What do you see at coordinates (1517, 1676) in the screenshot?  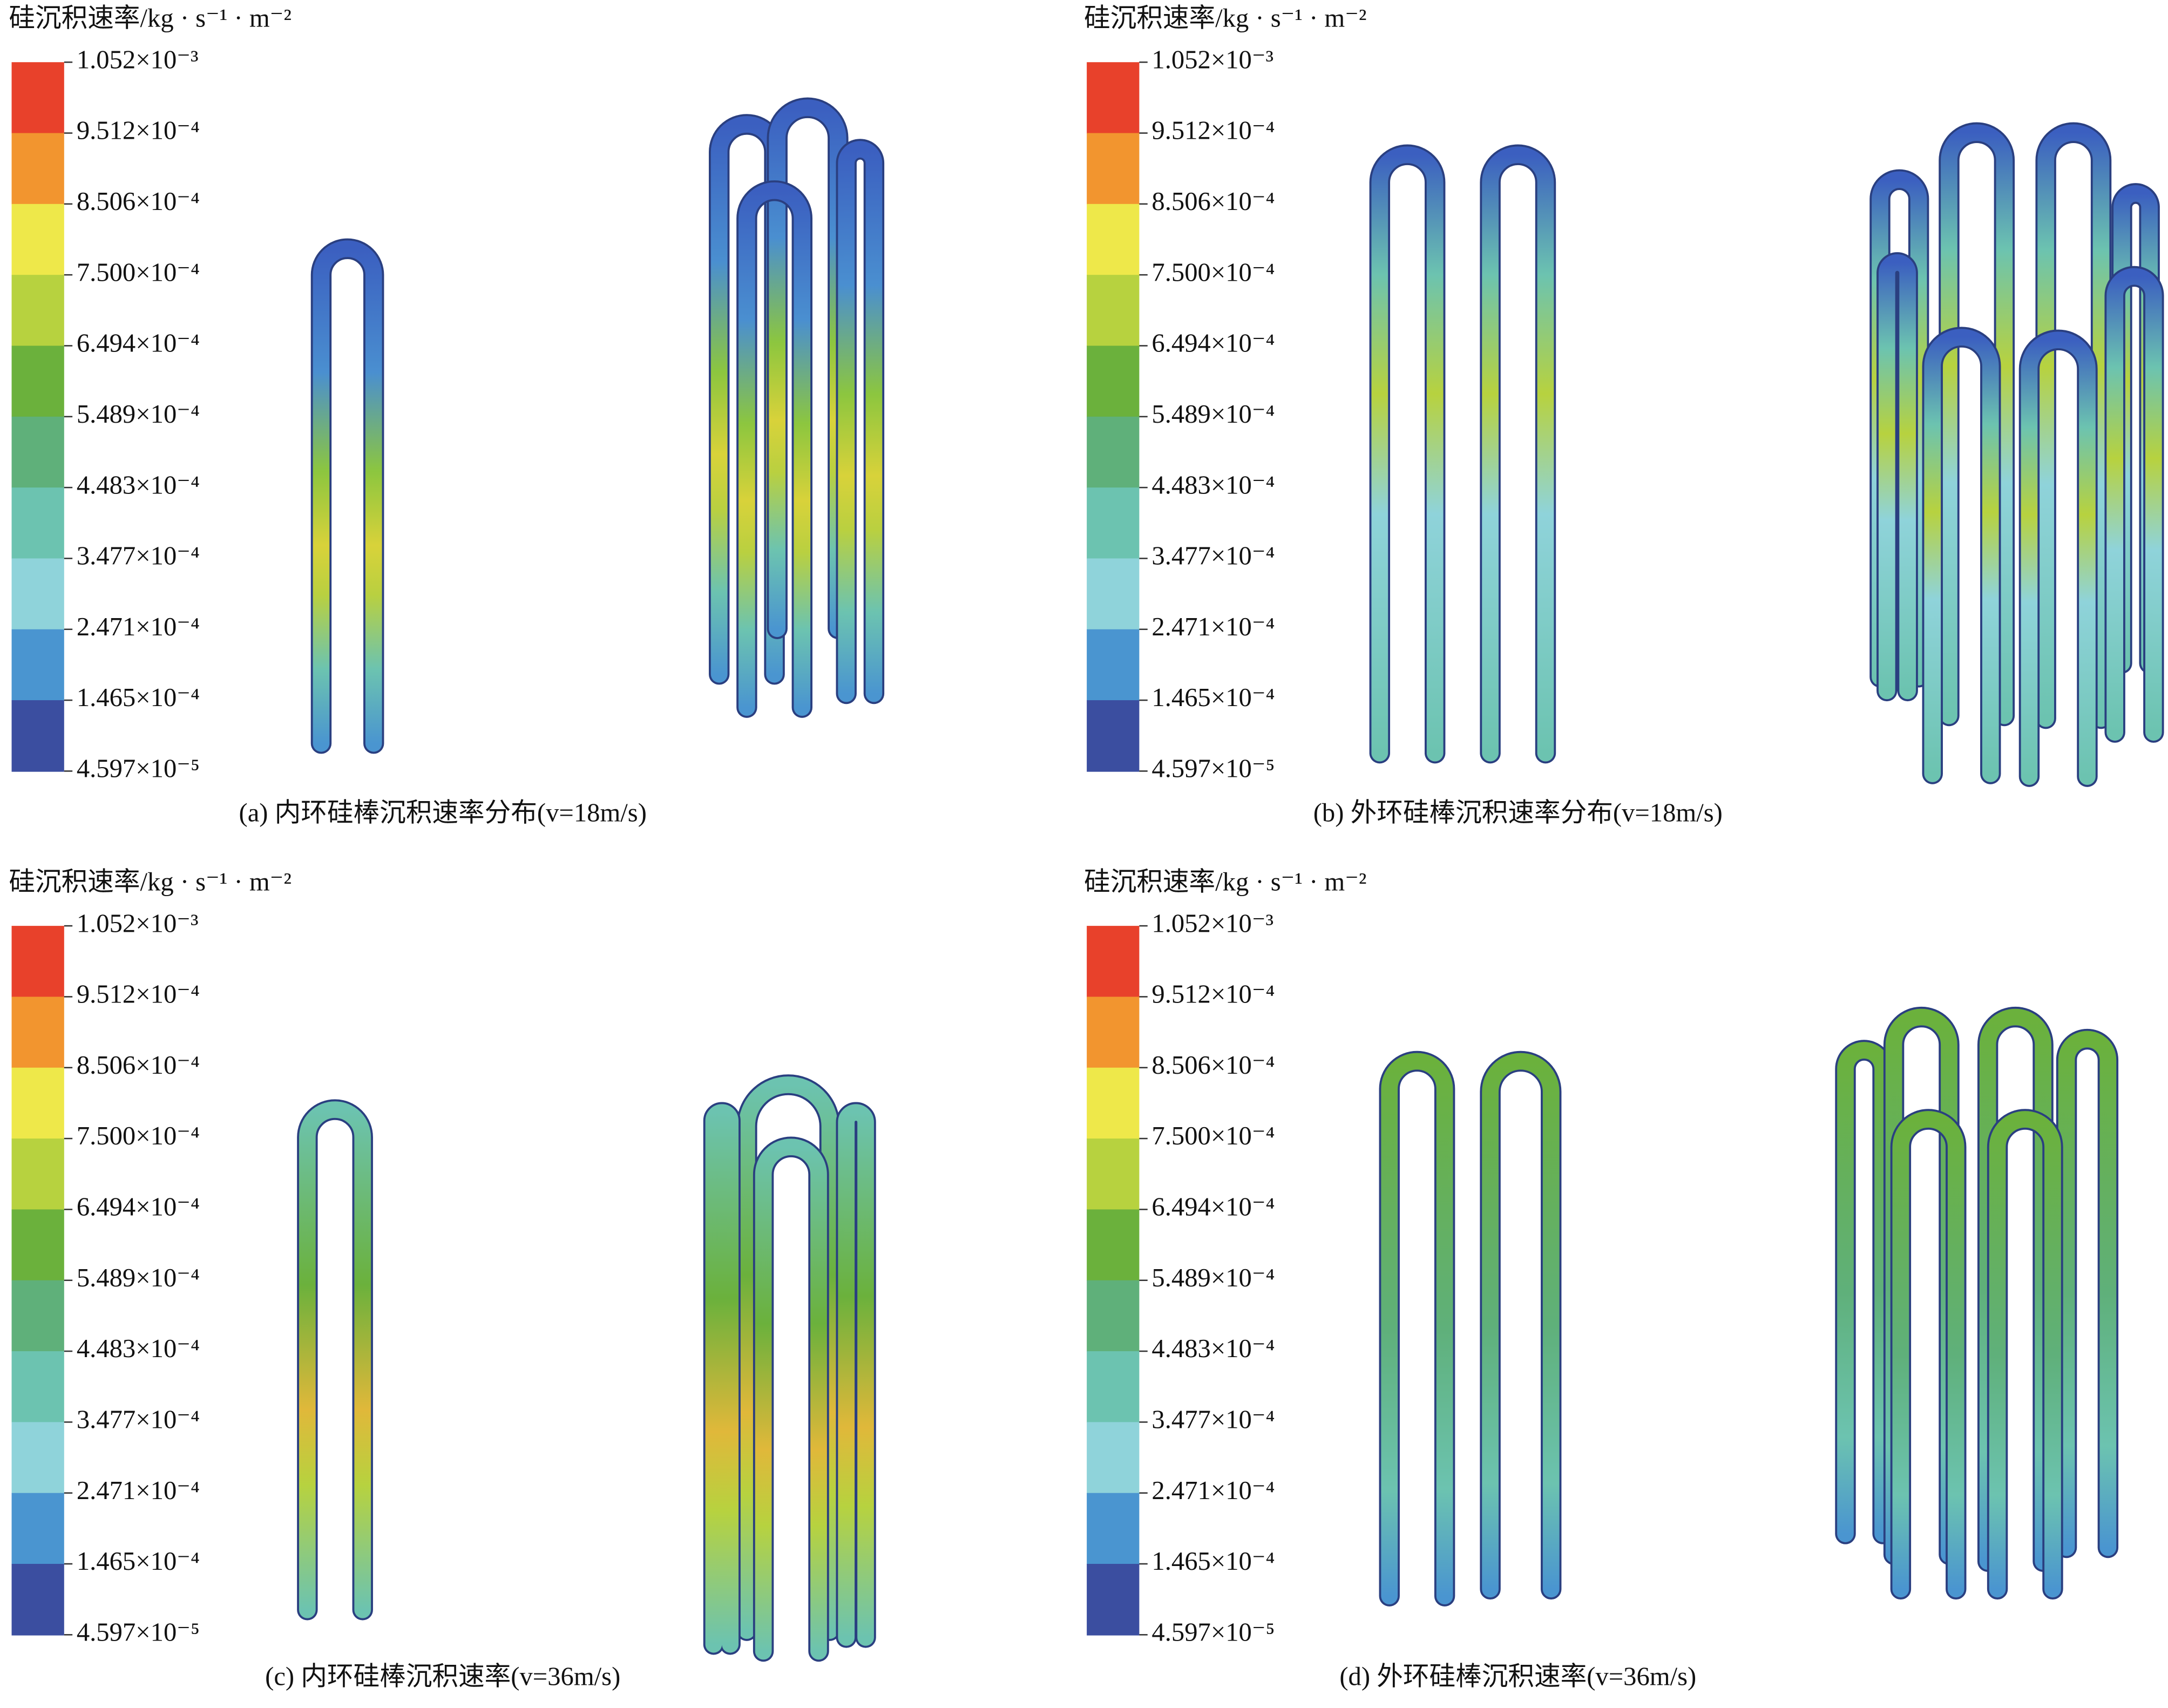 I see `caption: (d) 外环硅棒沉积速率(v=36m/s)` at bounding box center [1517, 1676].